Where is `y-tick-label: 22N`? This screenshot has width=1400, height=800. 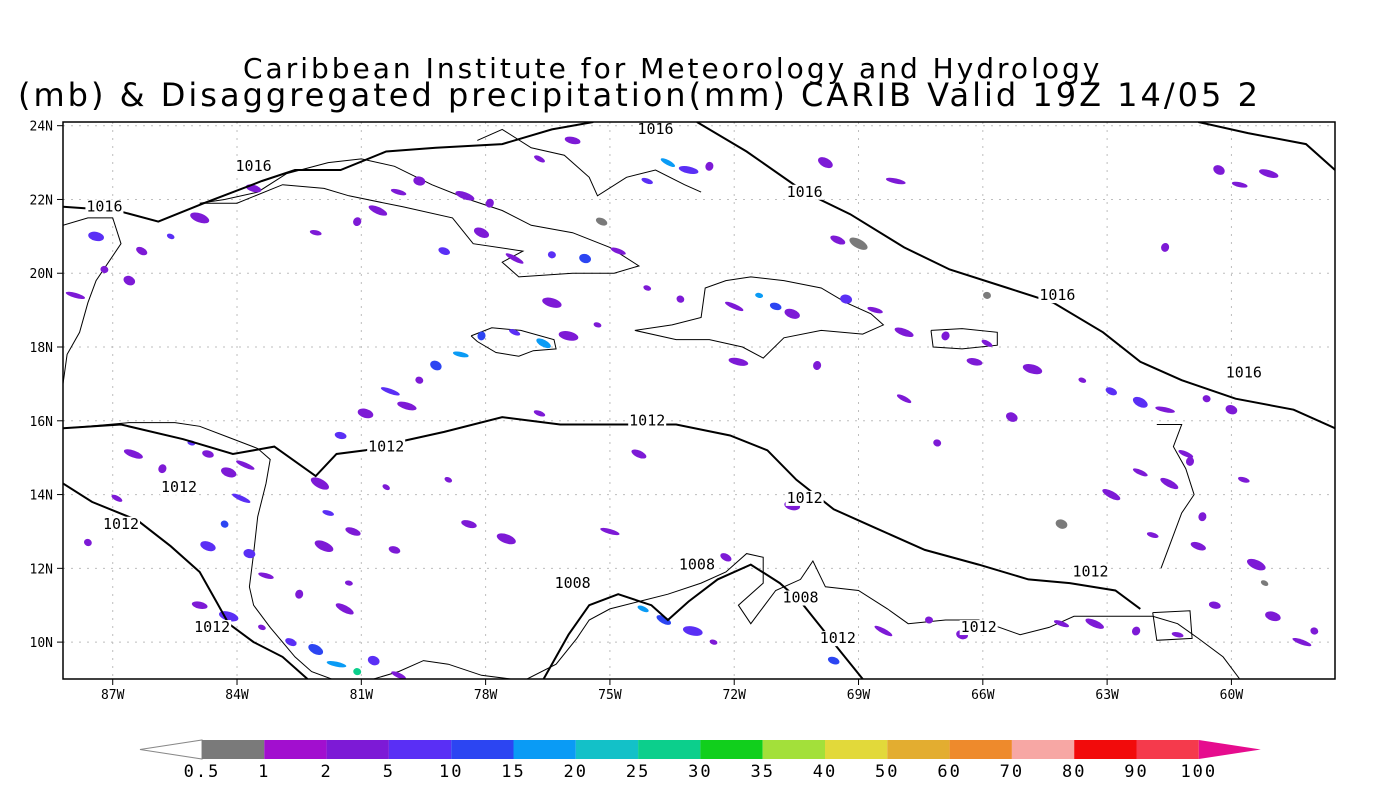 y-tick-label: 22N is located at coordinates (41, 200).